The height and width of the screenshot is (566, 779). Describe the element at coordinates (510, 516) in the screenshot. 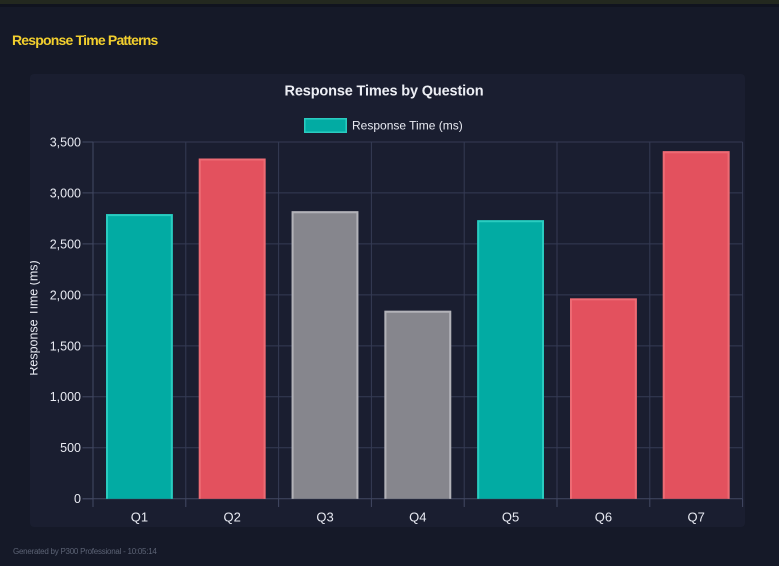

I see `svg-text: Q5` at that location.